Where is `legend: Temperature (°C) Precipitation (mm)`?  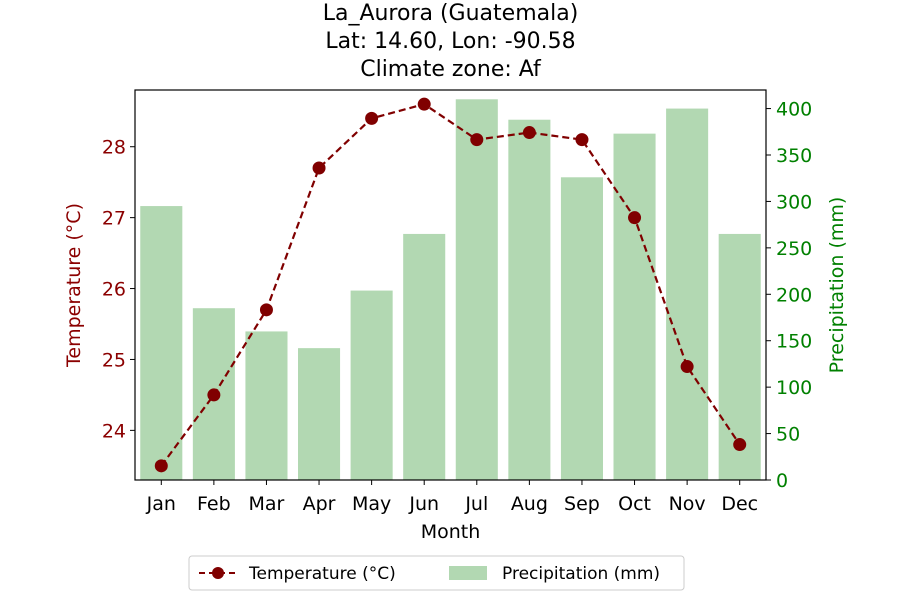
legend: Temperature (°C) Precipitation (mm) is located at coordinates (436, 573).